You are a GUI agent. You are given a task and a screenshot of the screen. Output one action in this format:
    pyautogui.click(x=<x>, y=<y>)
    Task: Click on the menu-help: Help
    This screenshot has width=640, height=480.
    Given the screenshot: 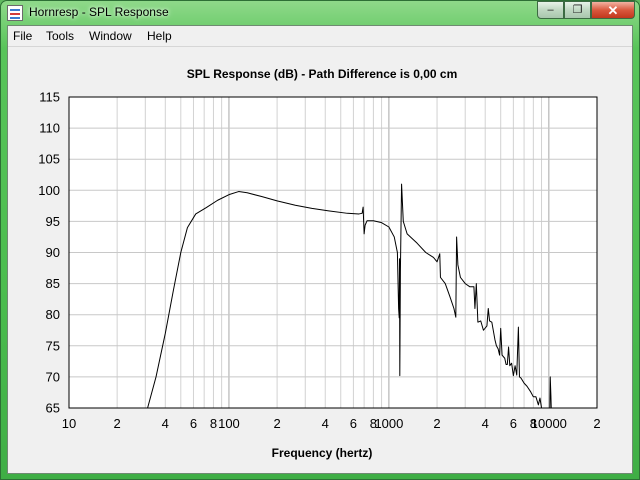 What is the action you would take?
    pyautogui.click(x=159, y=36)
    